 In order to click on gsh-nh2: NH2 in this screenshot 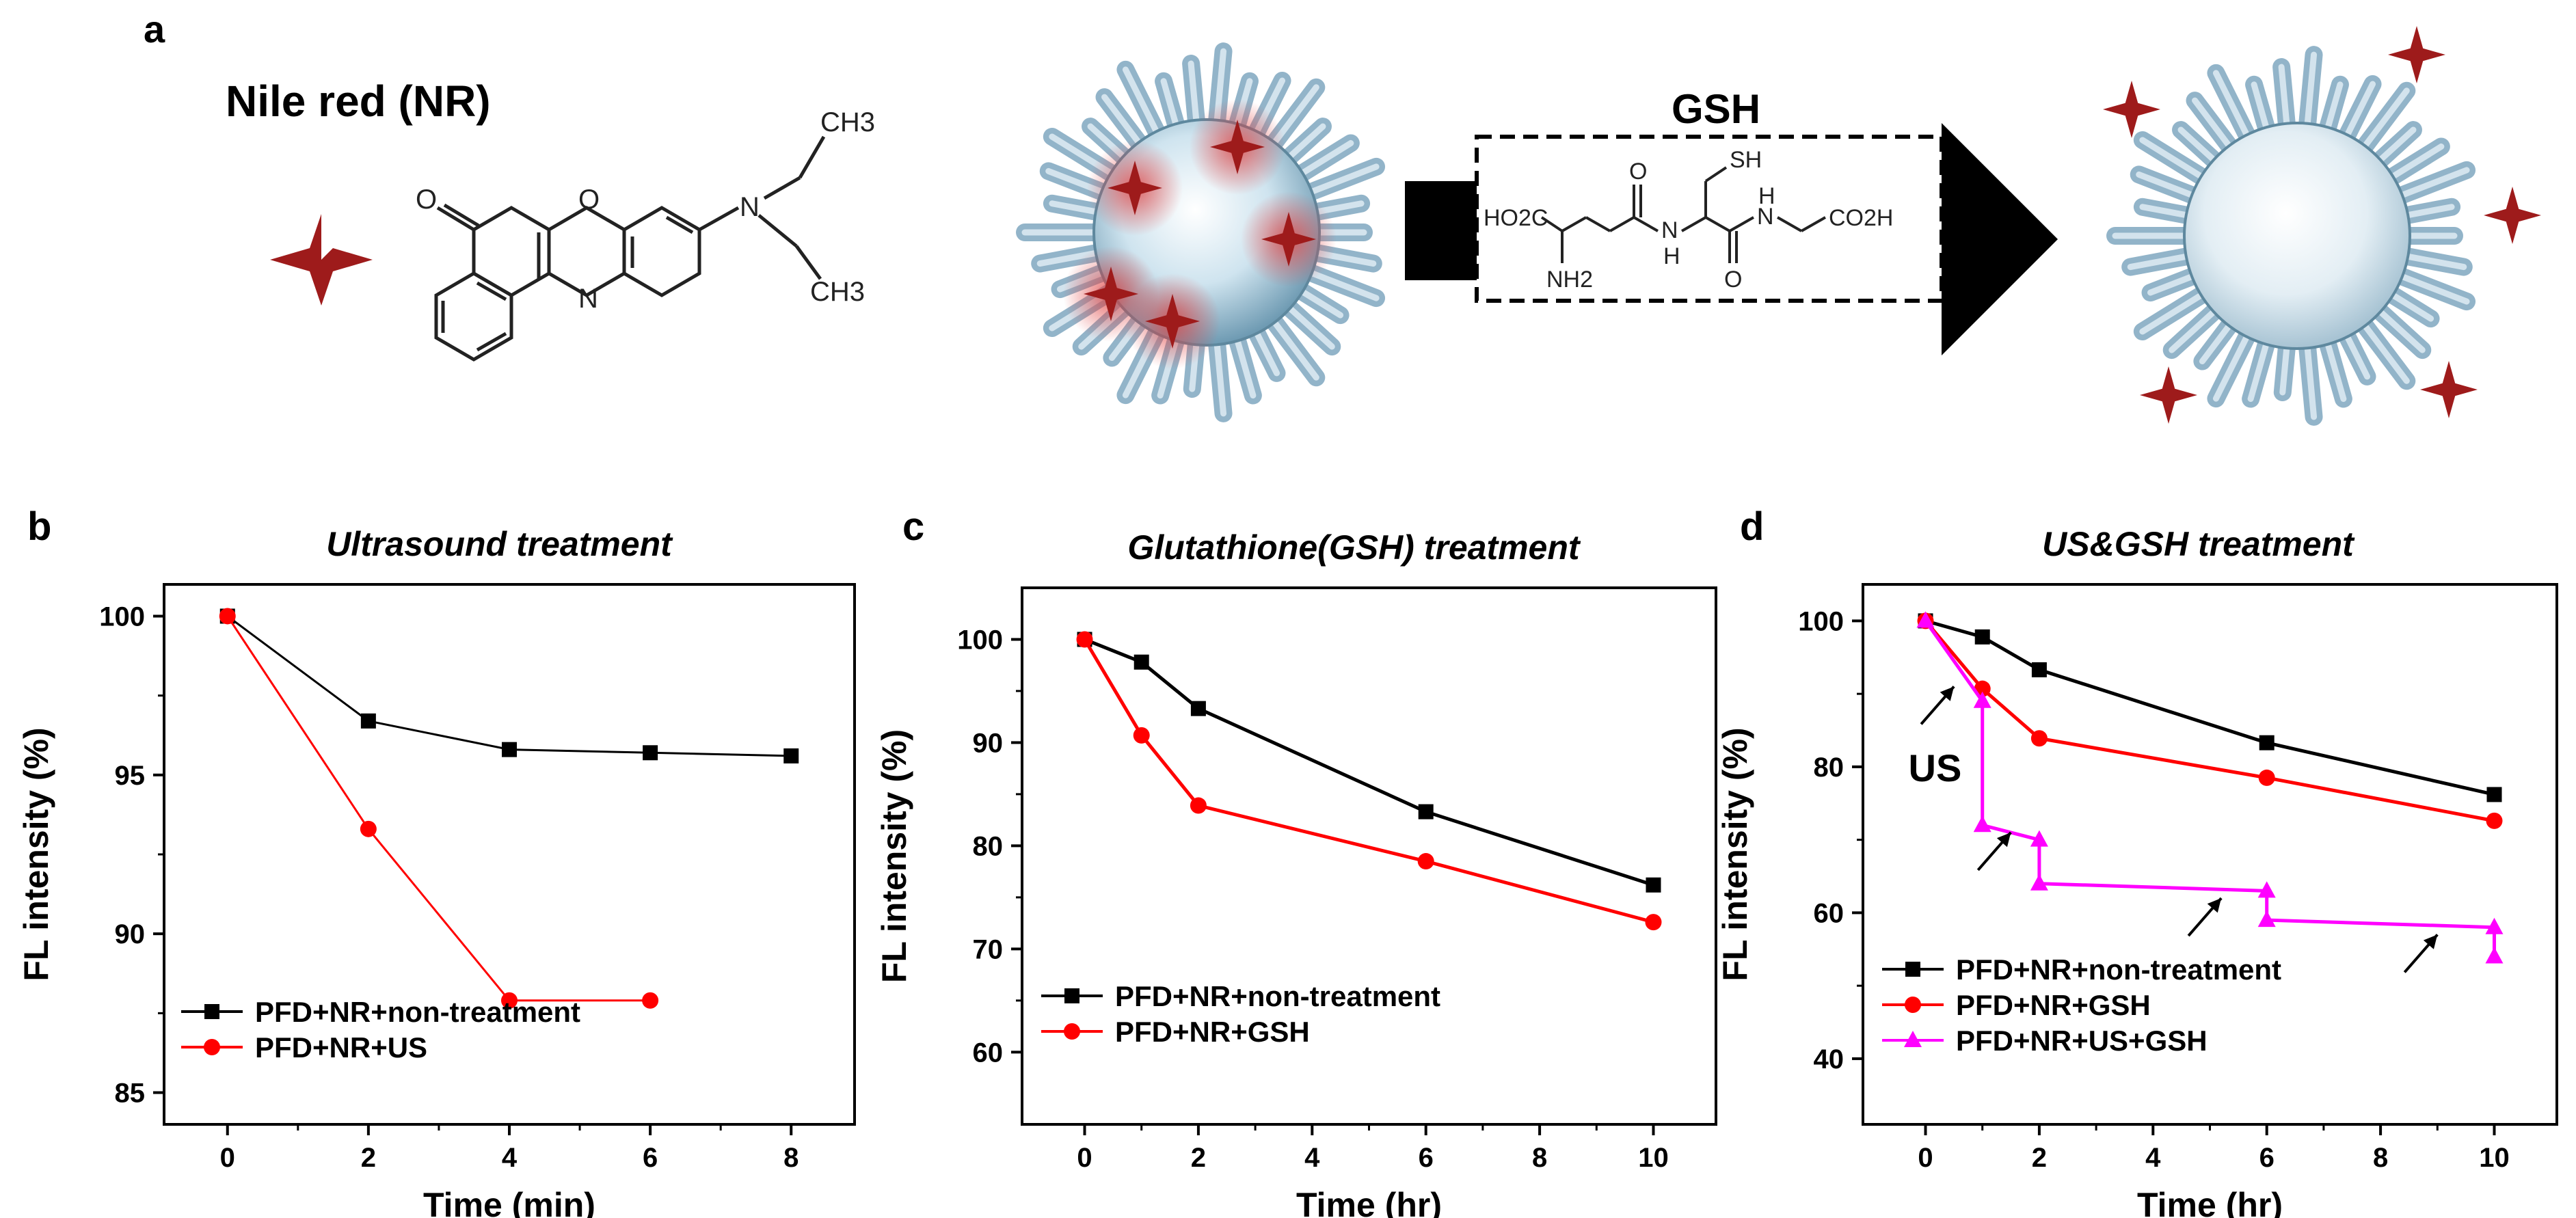, I will do `click(1569, 280)`.